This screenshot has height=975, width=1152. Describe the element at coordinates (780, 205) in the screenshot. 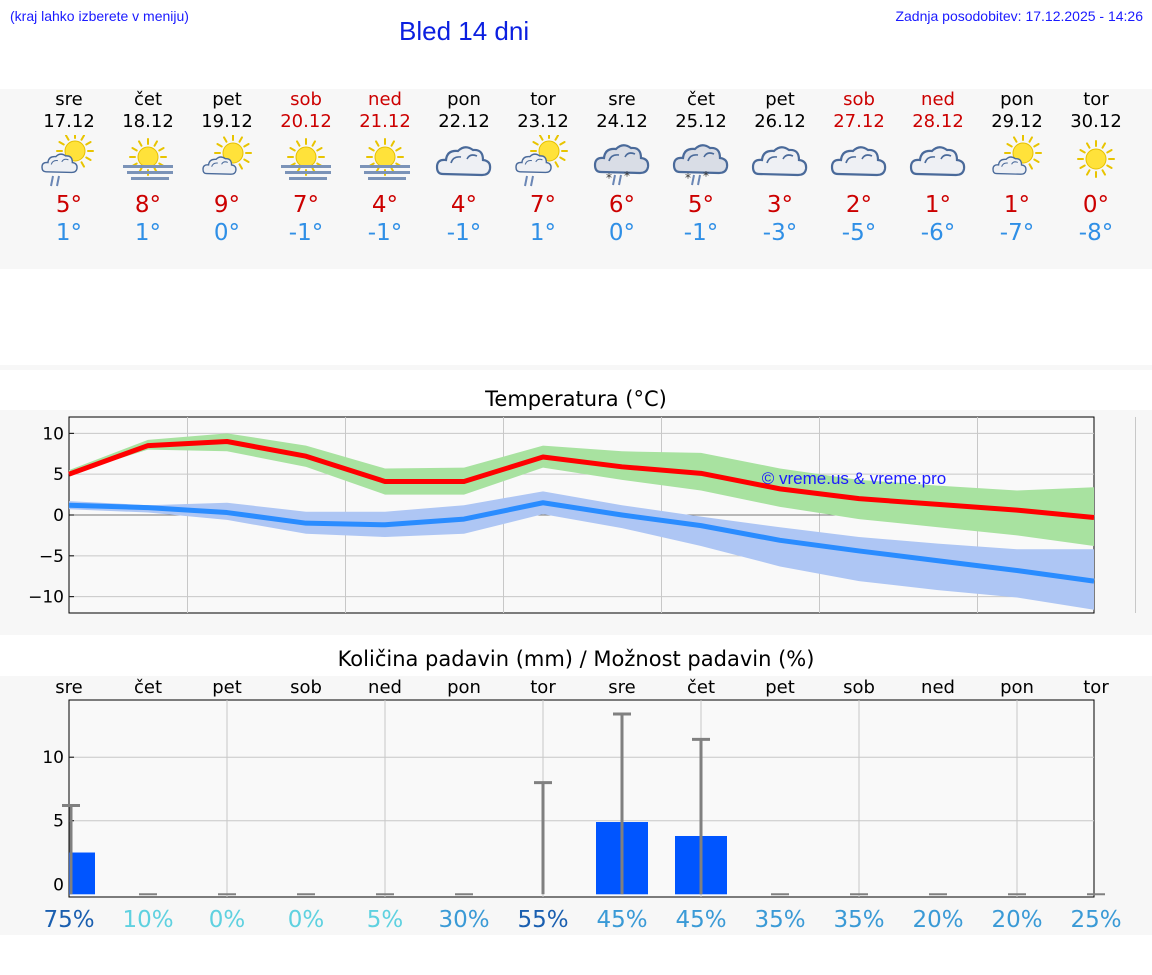

I see `temp-max: 3°` at that location.